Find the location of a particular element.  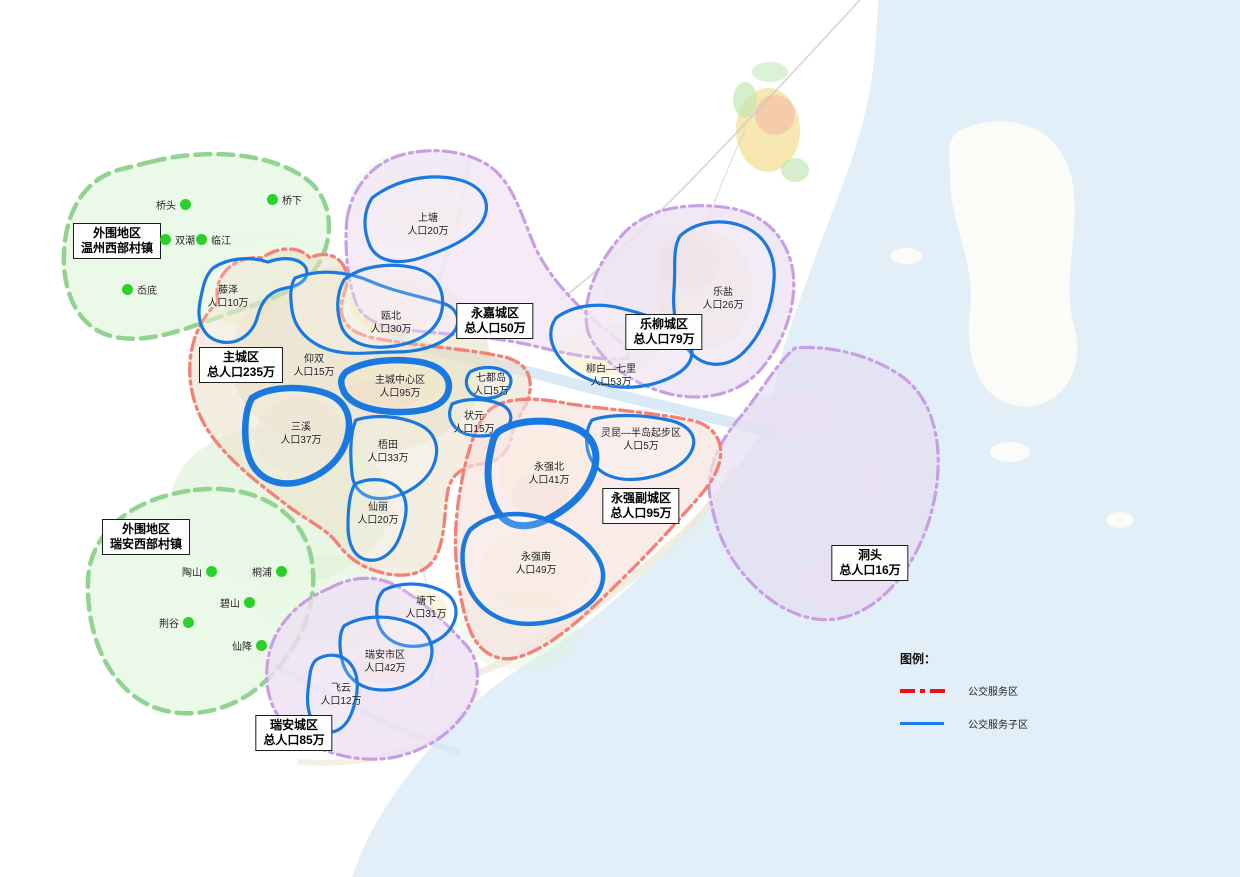

region-ruian-city is located at coordinates (372, 668).